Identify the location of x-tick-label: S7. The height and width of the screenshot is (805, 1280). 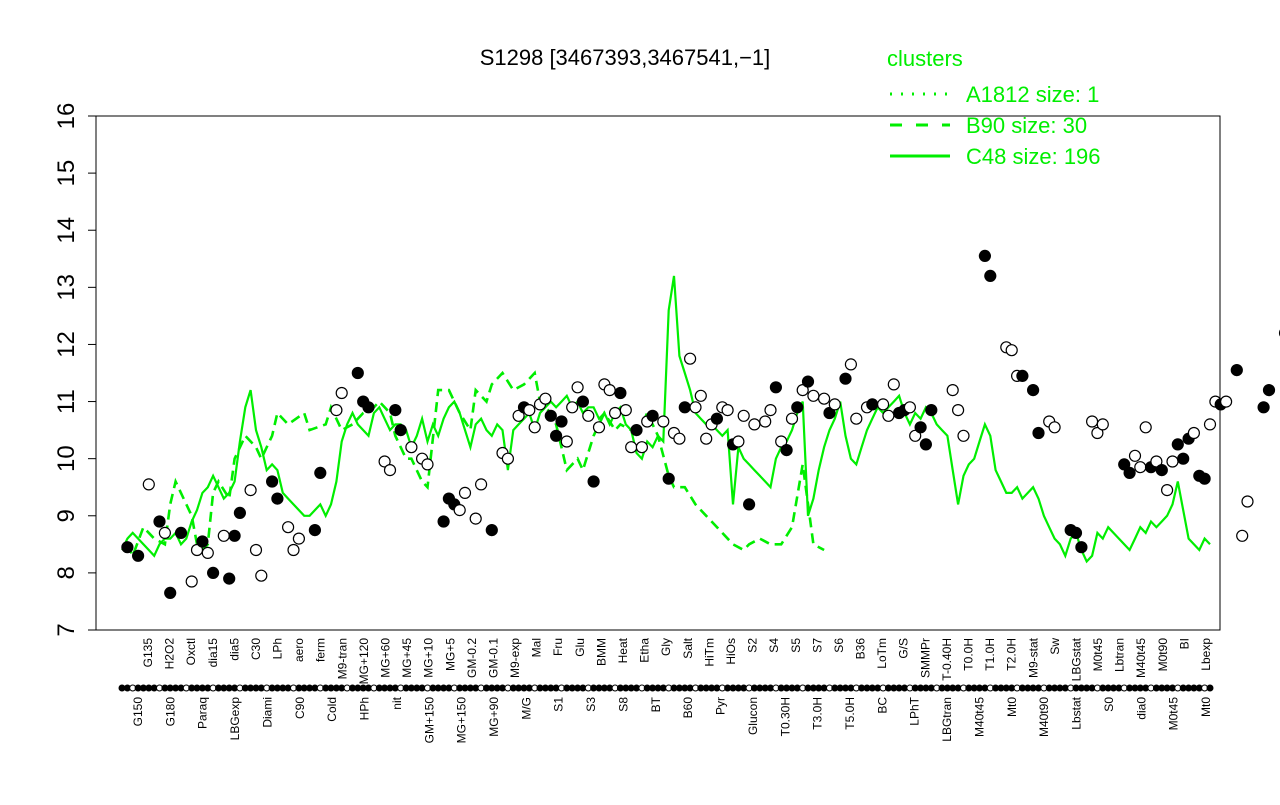
(817, 645).